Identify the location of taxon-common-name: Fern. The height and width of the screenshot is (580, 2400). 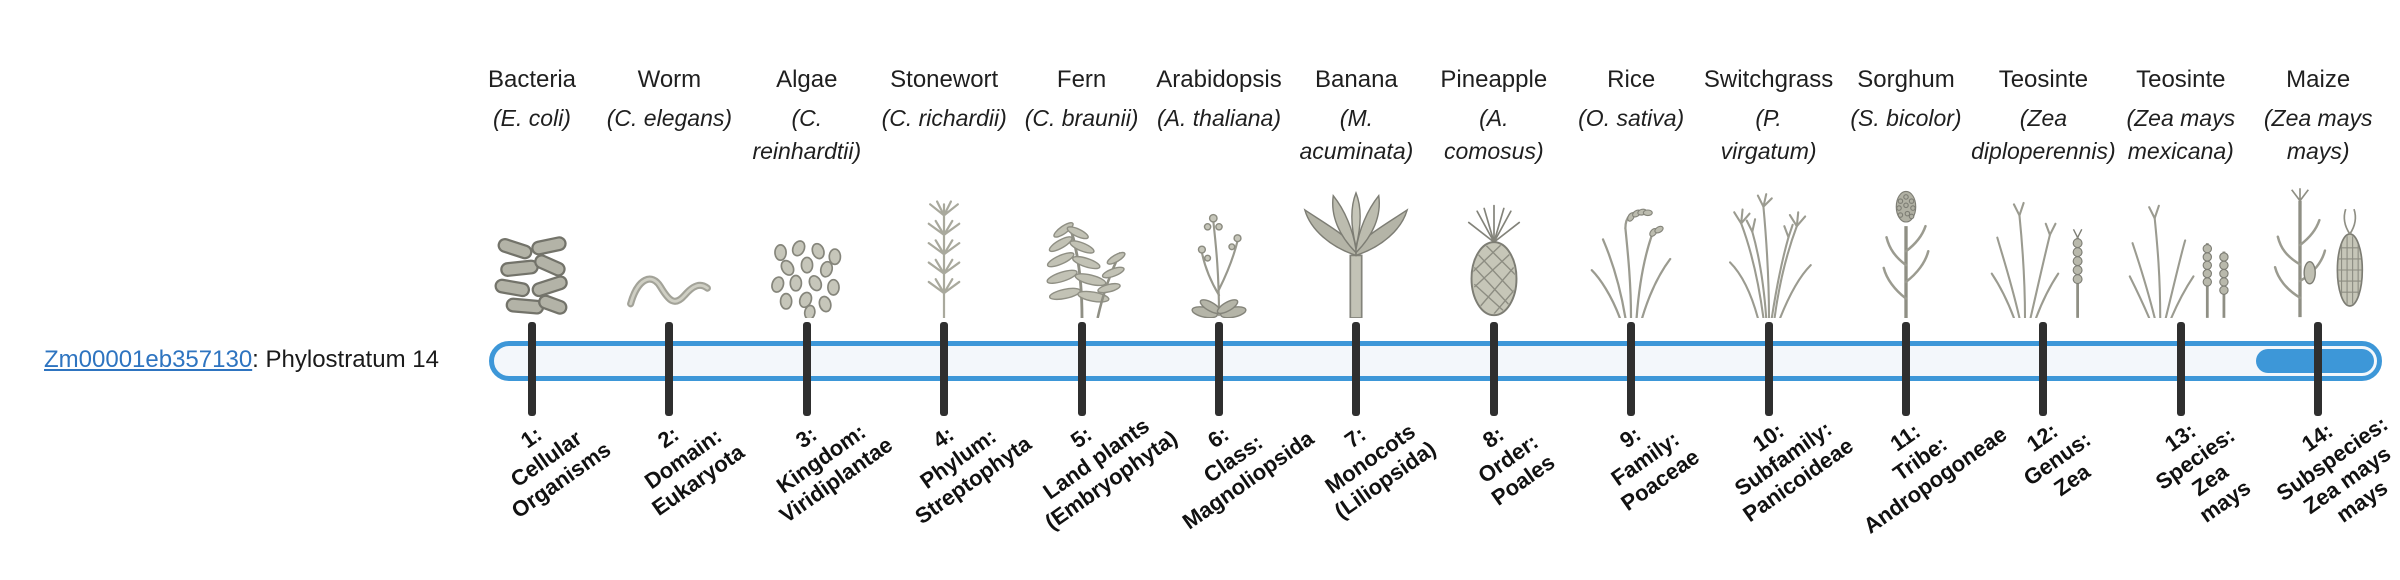
(1081, 79).